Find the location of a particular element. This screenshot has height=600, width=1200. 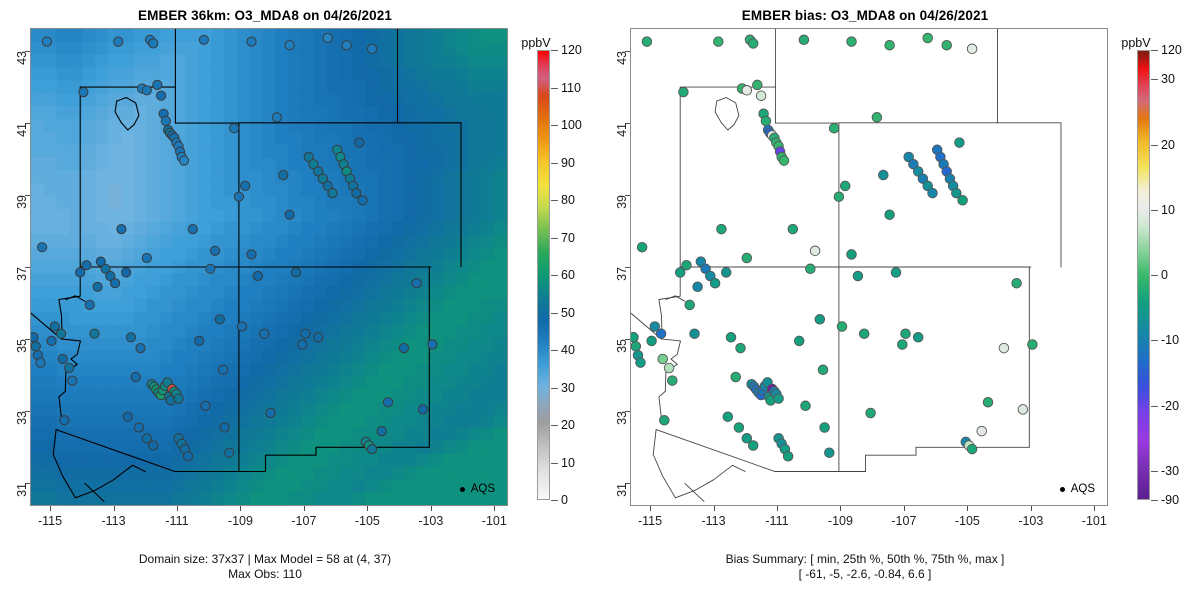

colorbar-tick-label: 40 is located at coordinates (568, 350).